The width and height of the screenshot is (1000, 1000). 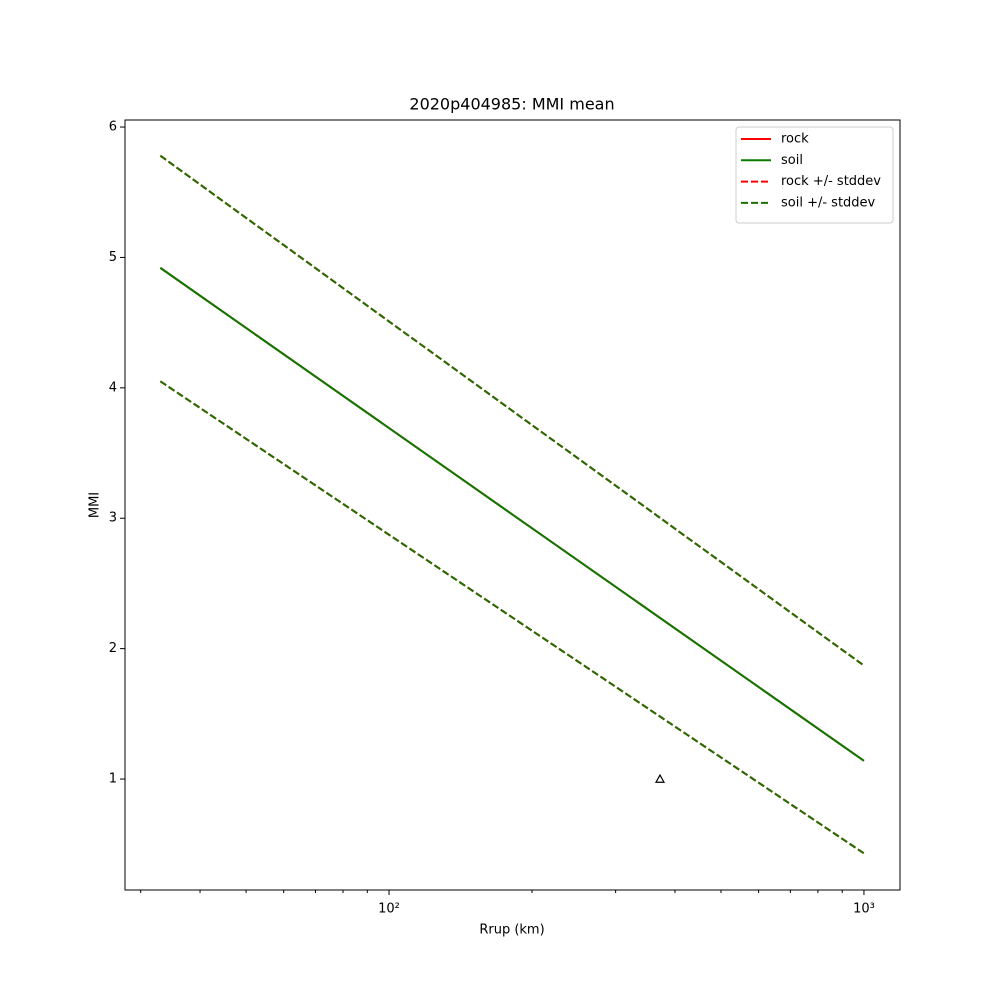 I want to click on y-axis-label: MMI, so click(x=95, y=505).